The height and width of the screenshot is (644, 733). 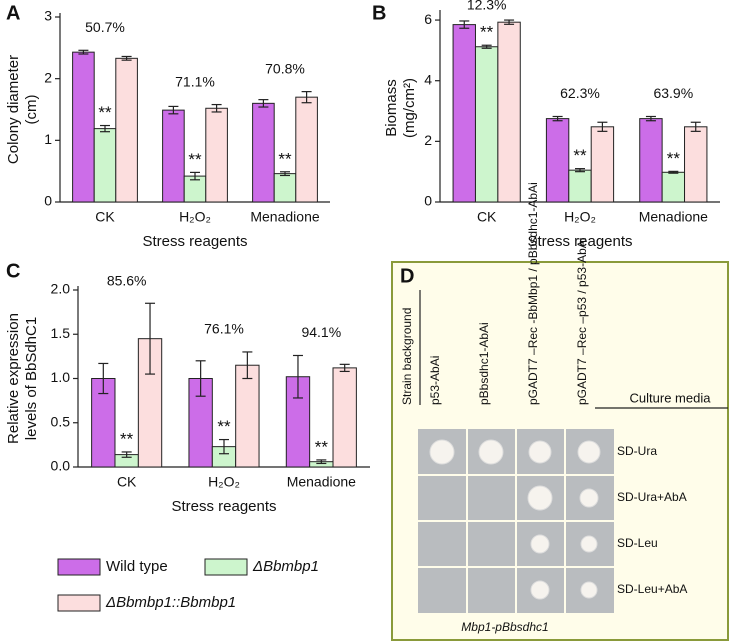 What do you see at coordinates (105, 27) in the screenshot?
I see `annotation: 50.7%` at bounding box center [105, 27].